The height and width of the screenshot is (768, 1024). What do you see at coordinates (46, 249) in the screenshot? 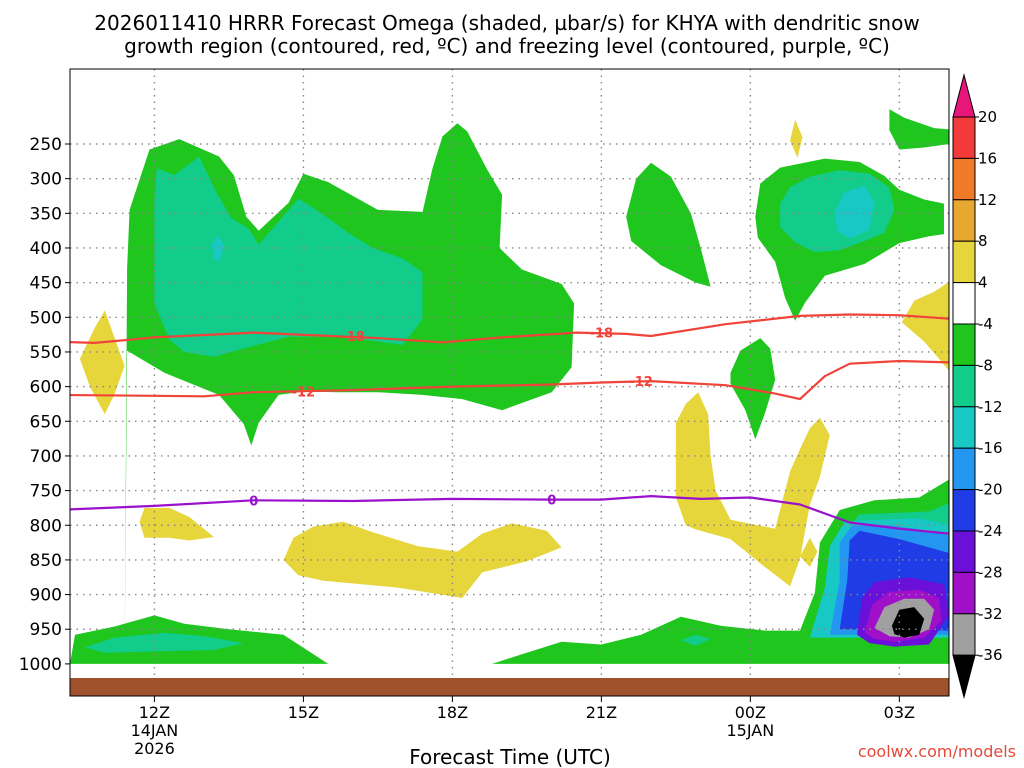
I see `y-tick-label-400: 400` at bounding box center [46, 249].